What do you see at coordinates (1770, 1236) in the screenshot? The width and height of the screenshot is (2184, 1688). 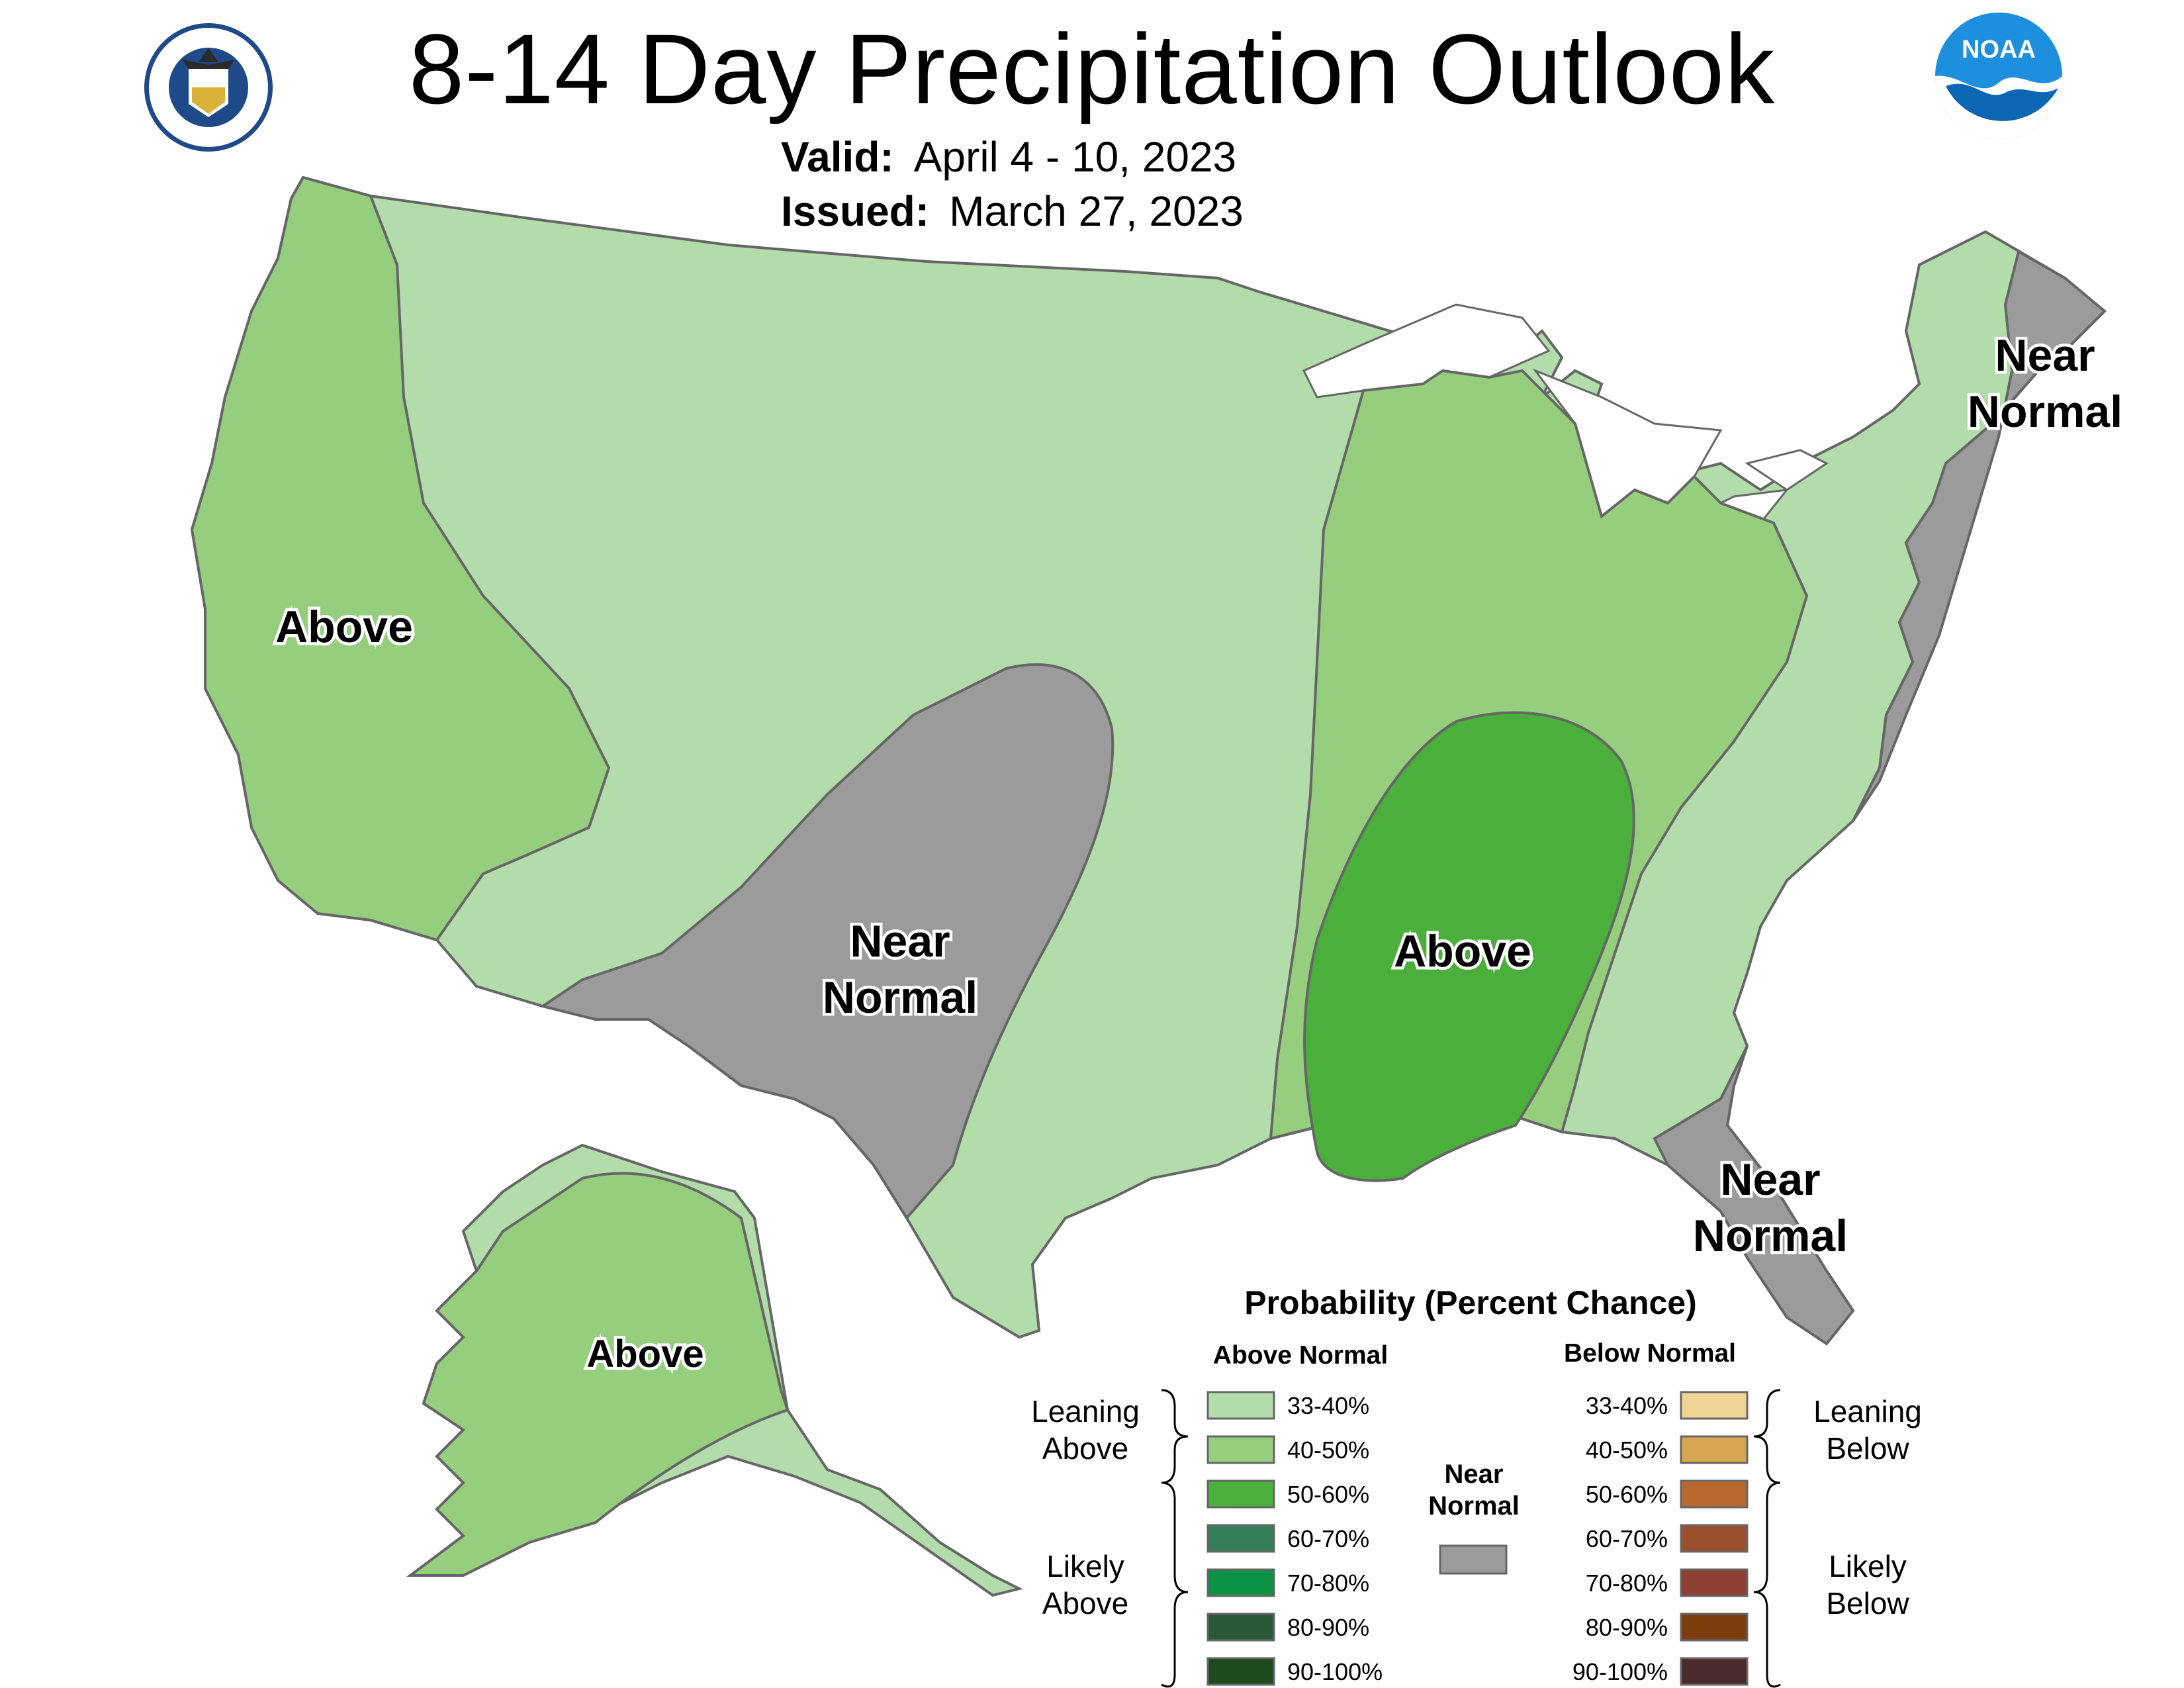 I see `florida-region-label-line2: Normal` at bounding box center [1770, 1236].